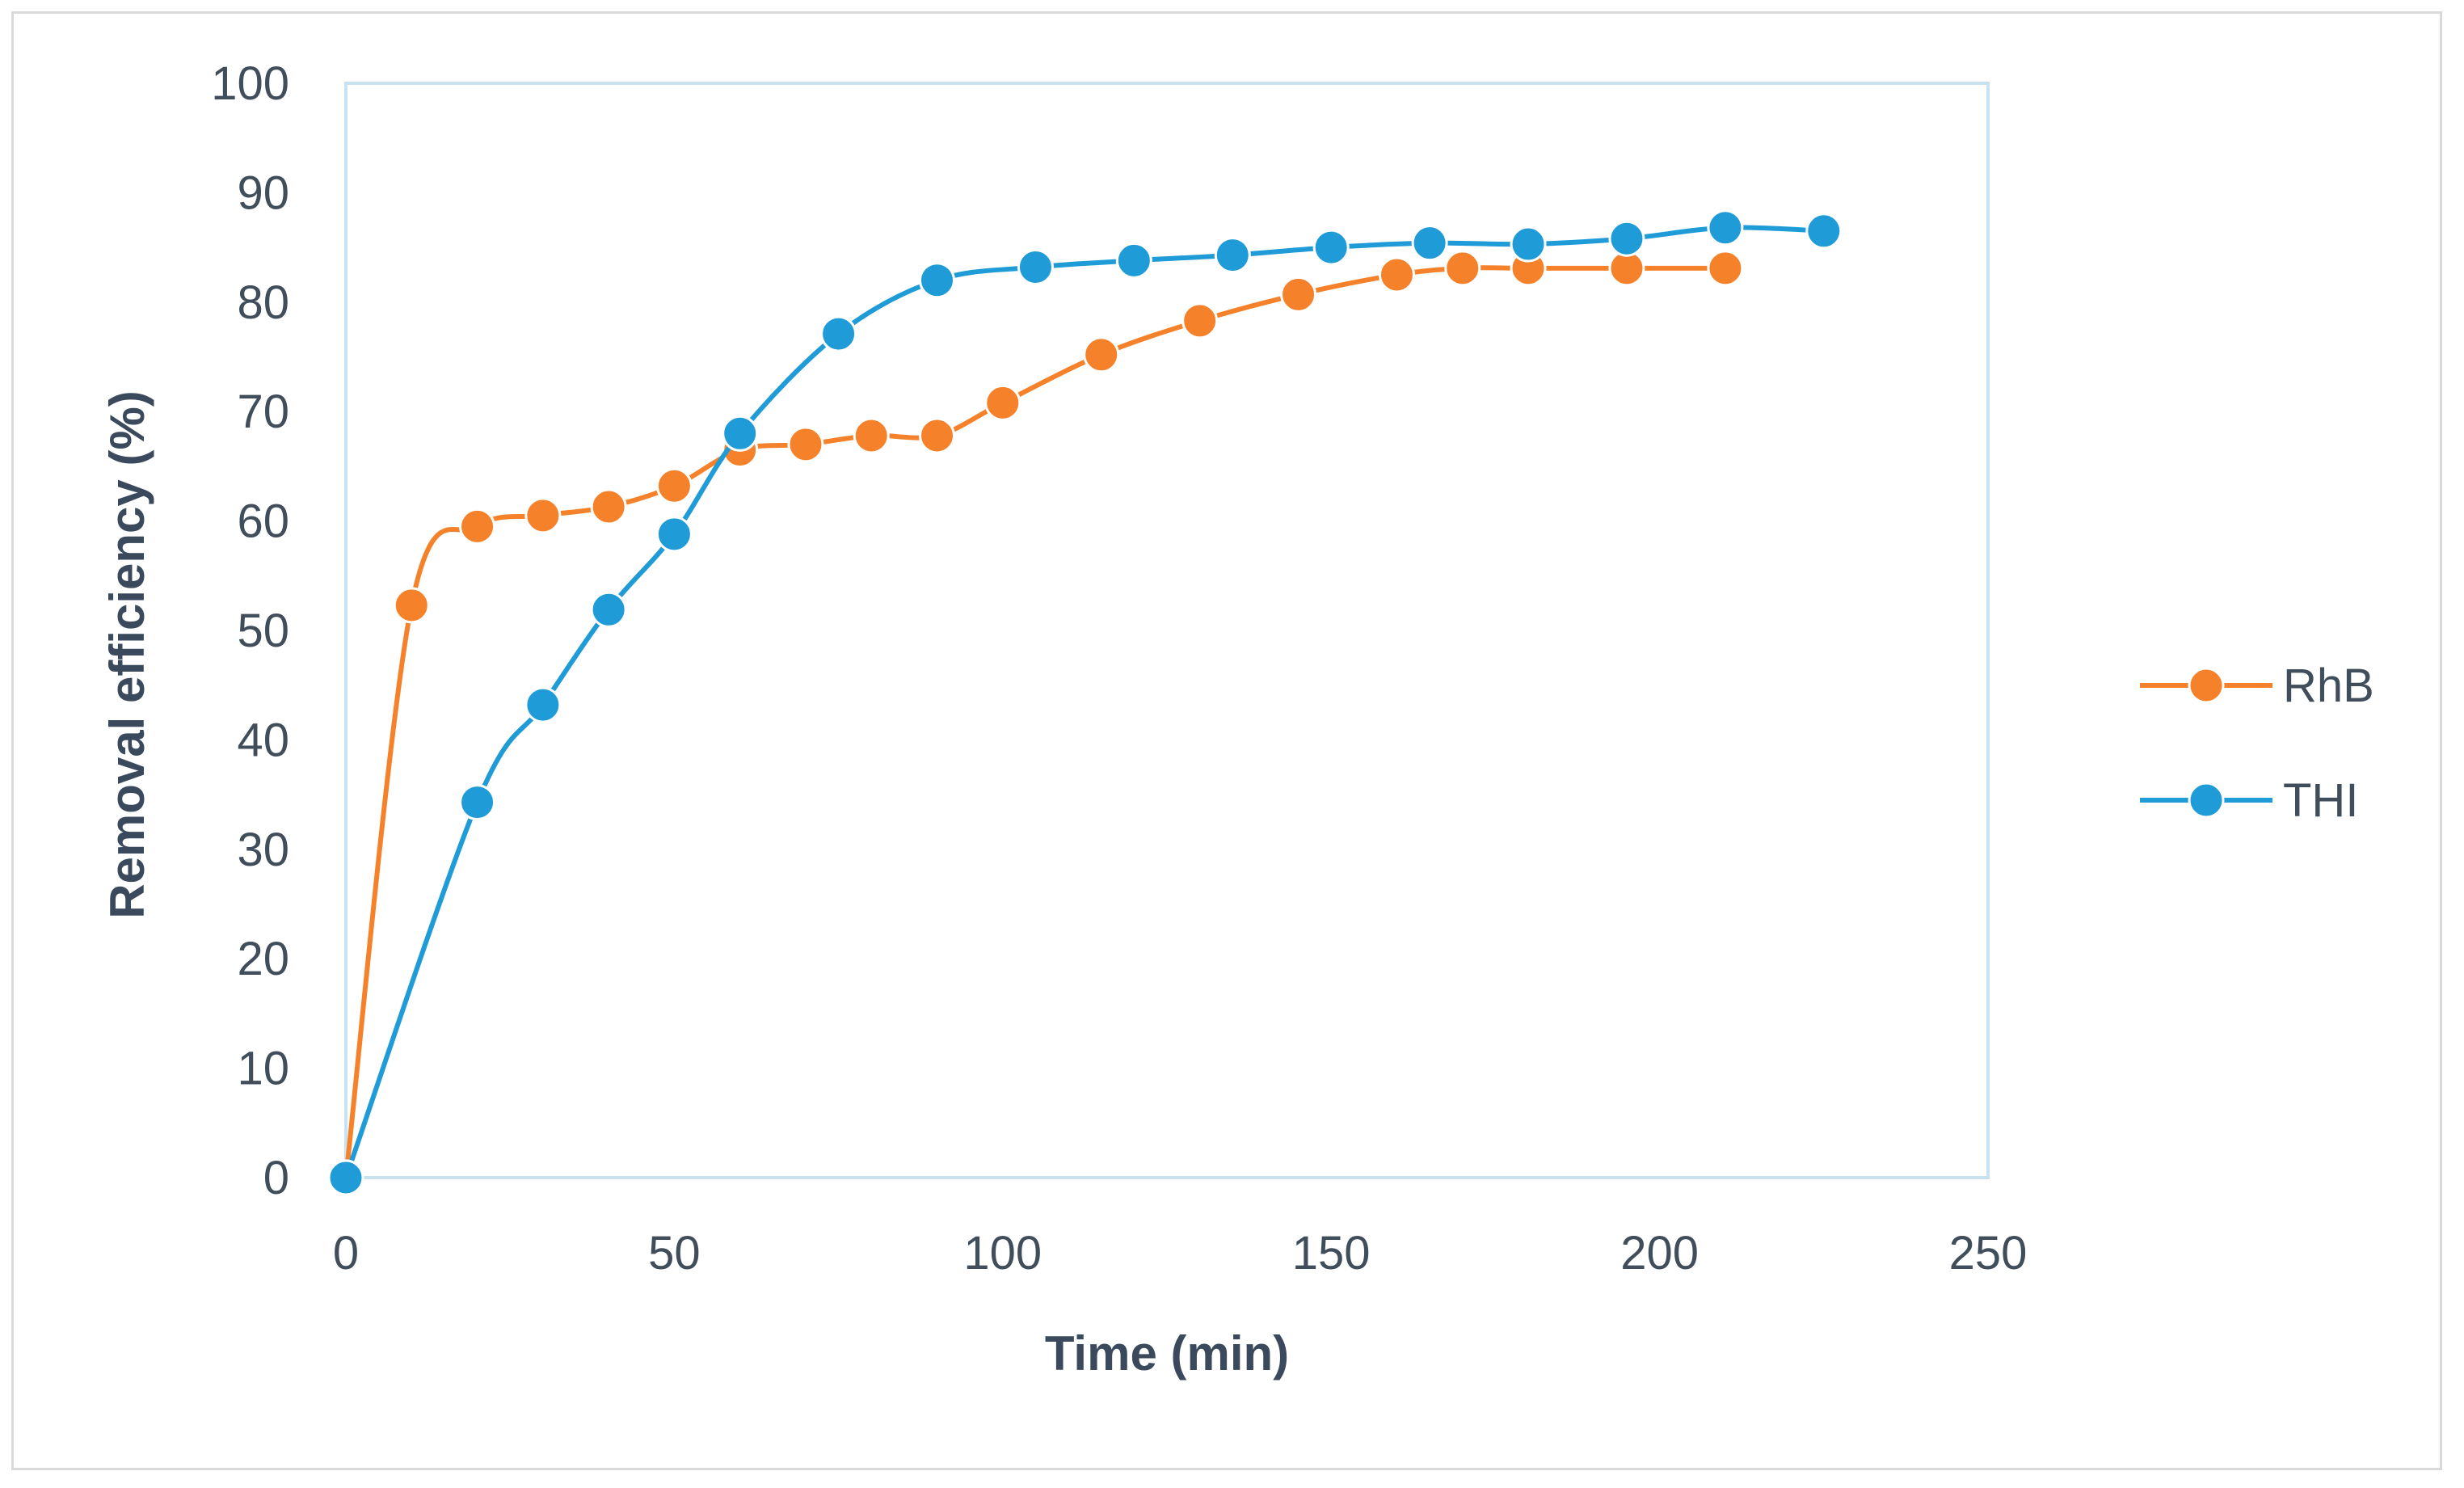 The width and height of the screenshot is (2464, 1488). I want to click on legend-item-thi: THI, so click(2249, 800).